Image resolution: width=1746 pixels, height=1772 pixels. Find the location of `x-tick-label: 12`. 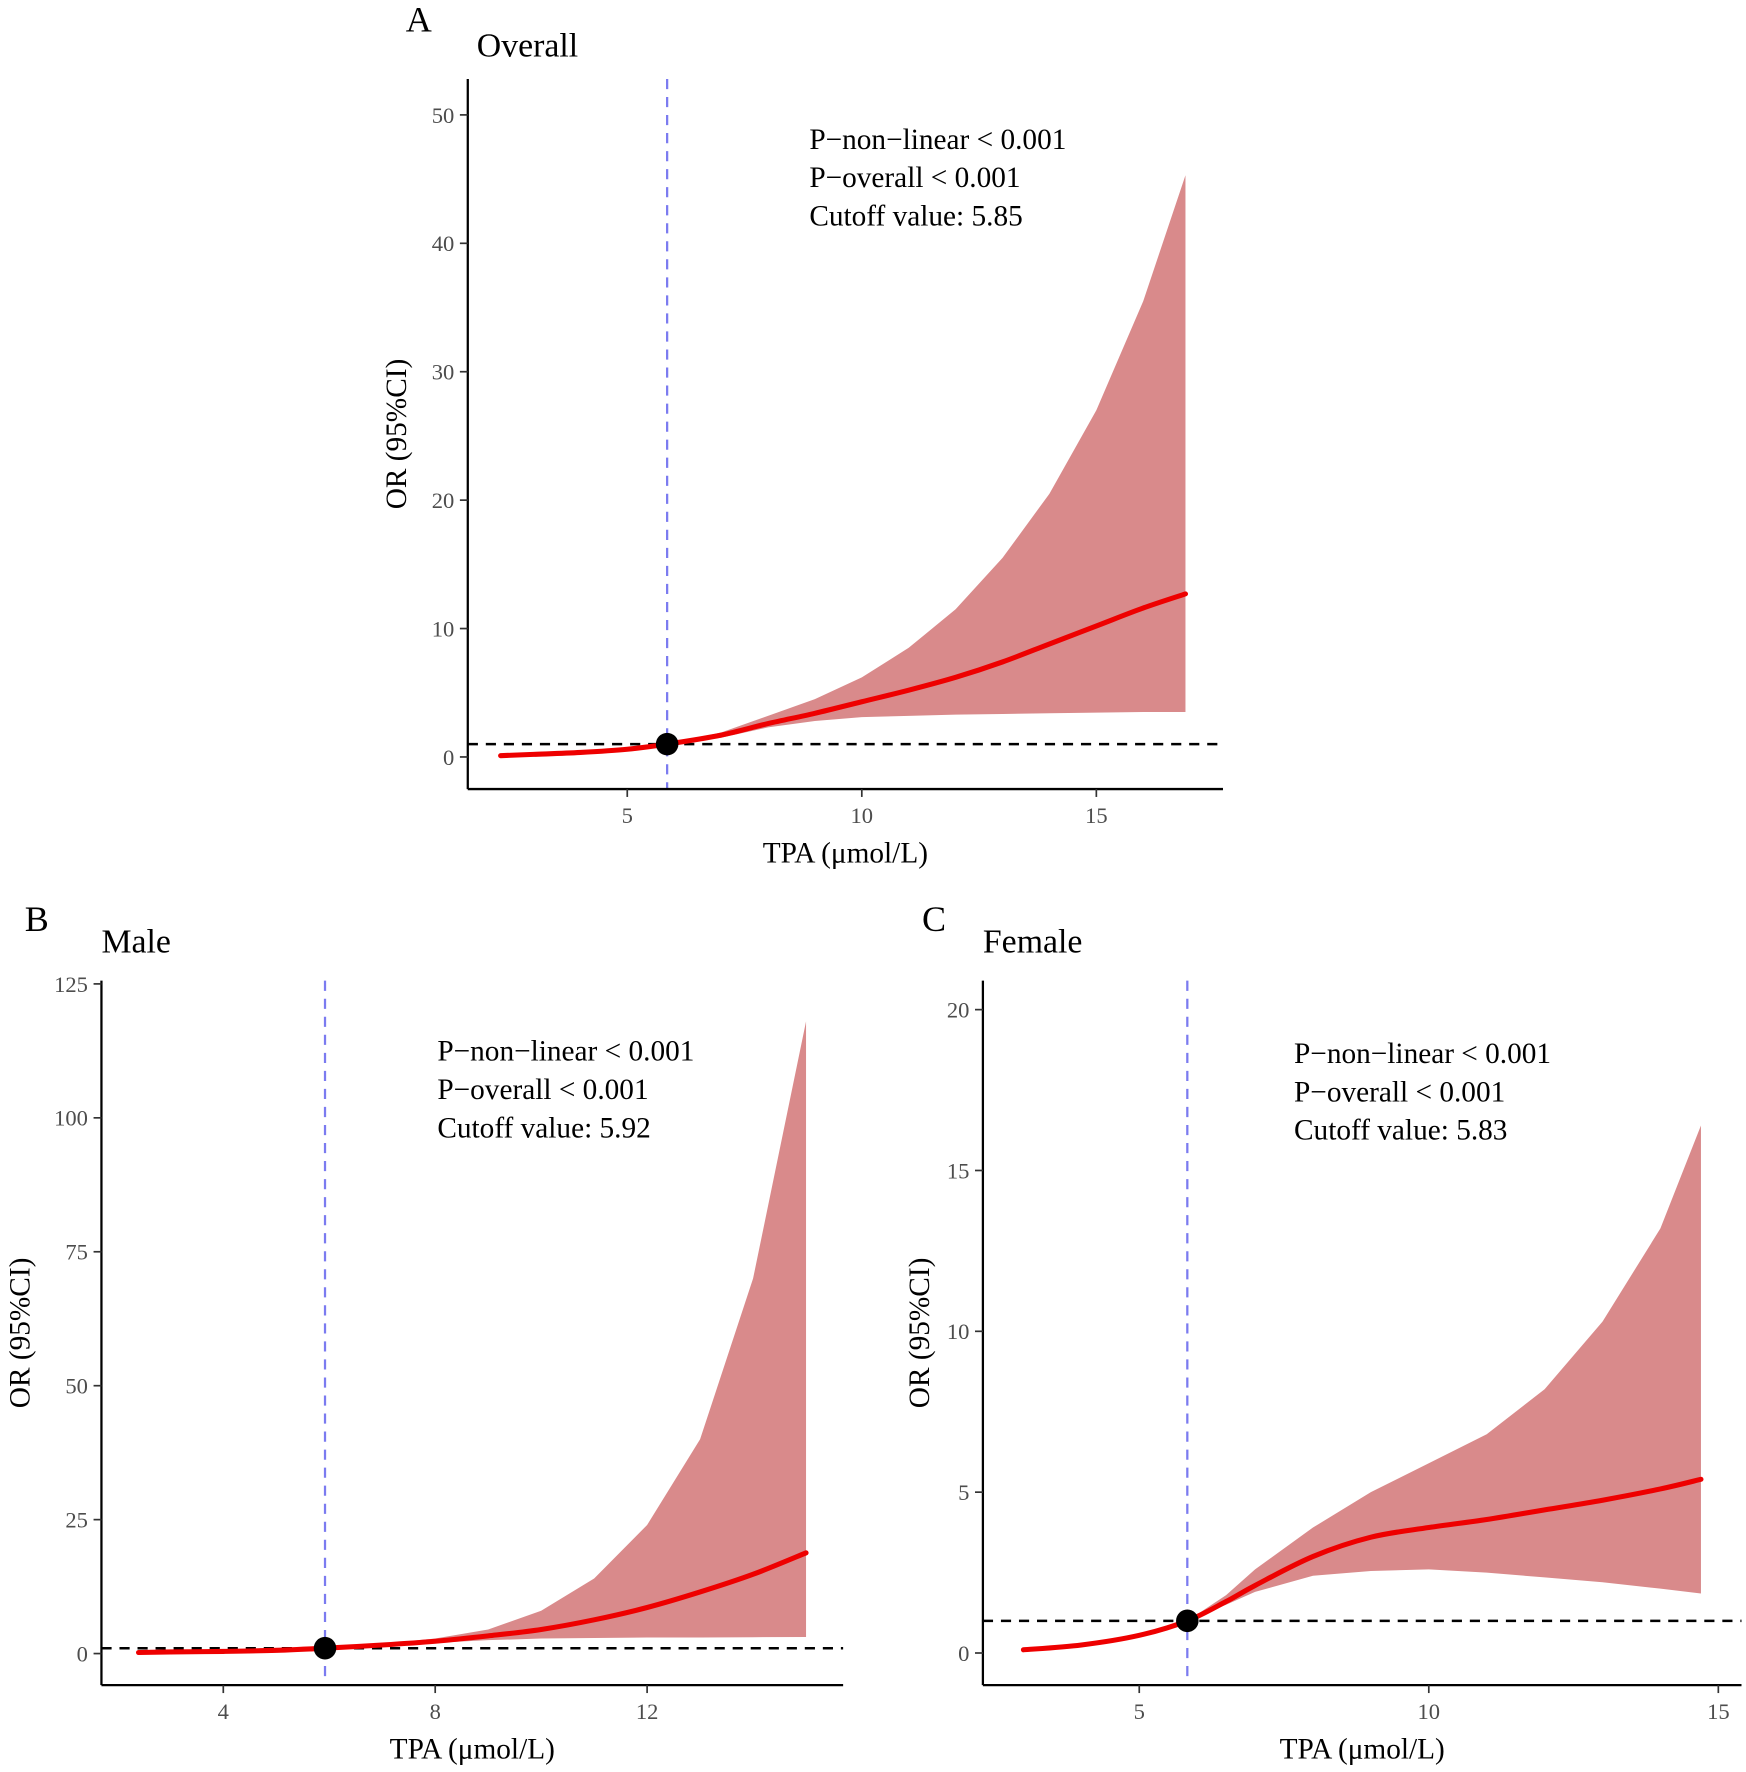

x-tick-label: 12 is located at coordinates (647, 1711).